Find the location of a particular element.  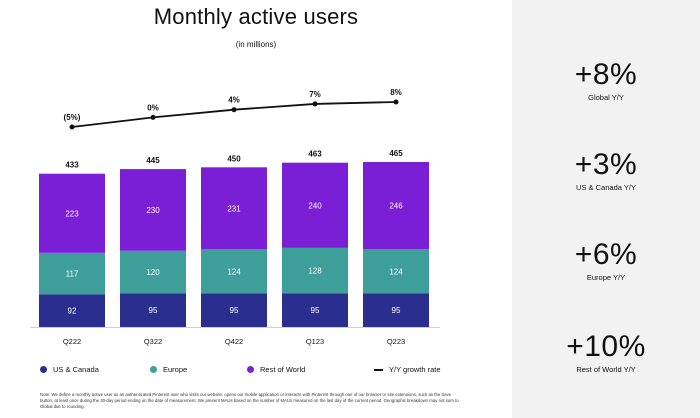

chart-title: Monthly active users is located at coordinates (256, 16).